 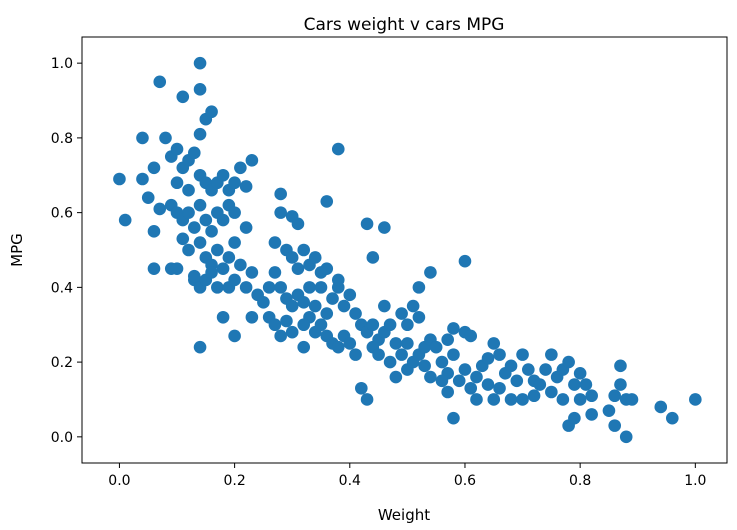 I want to click on x-tick-label: 0.0, so click(x=119, y=481).